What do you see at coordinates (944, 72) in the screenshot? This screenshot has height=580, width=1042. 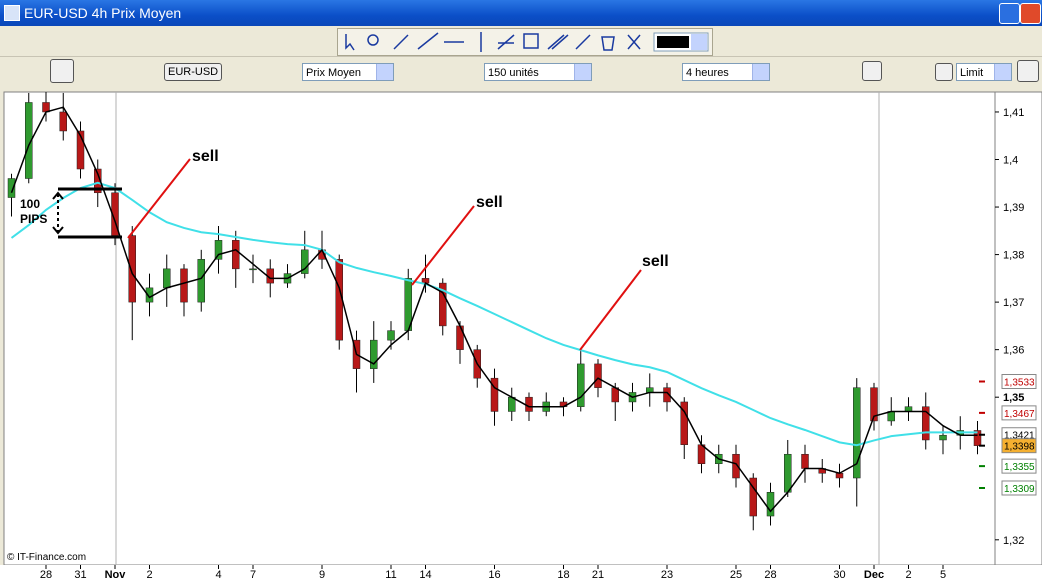 I see `tools-button` at bounding box center [944, 72].